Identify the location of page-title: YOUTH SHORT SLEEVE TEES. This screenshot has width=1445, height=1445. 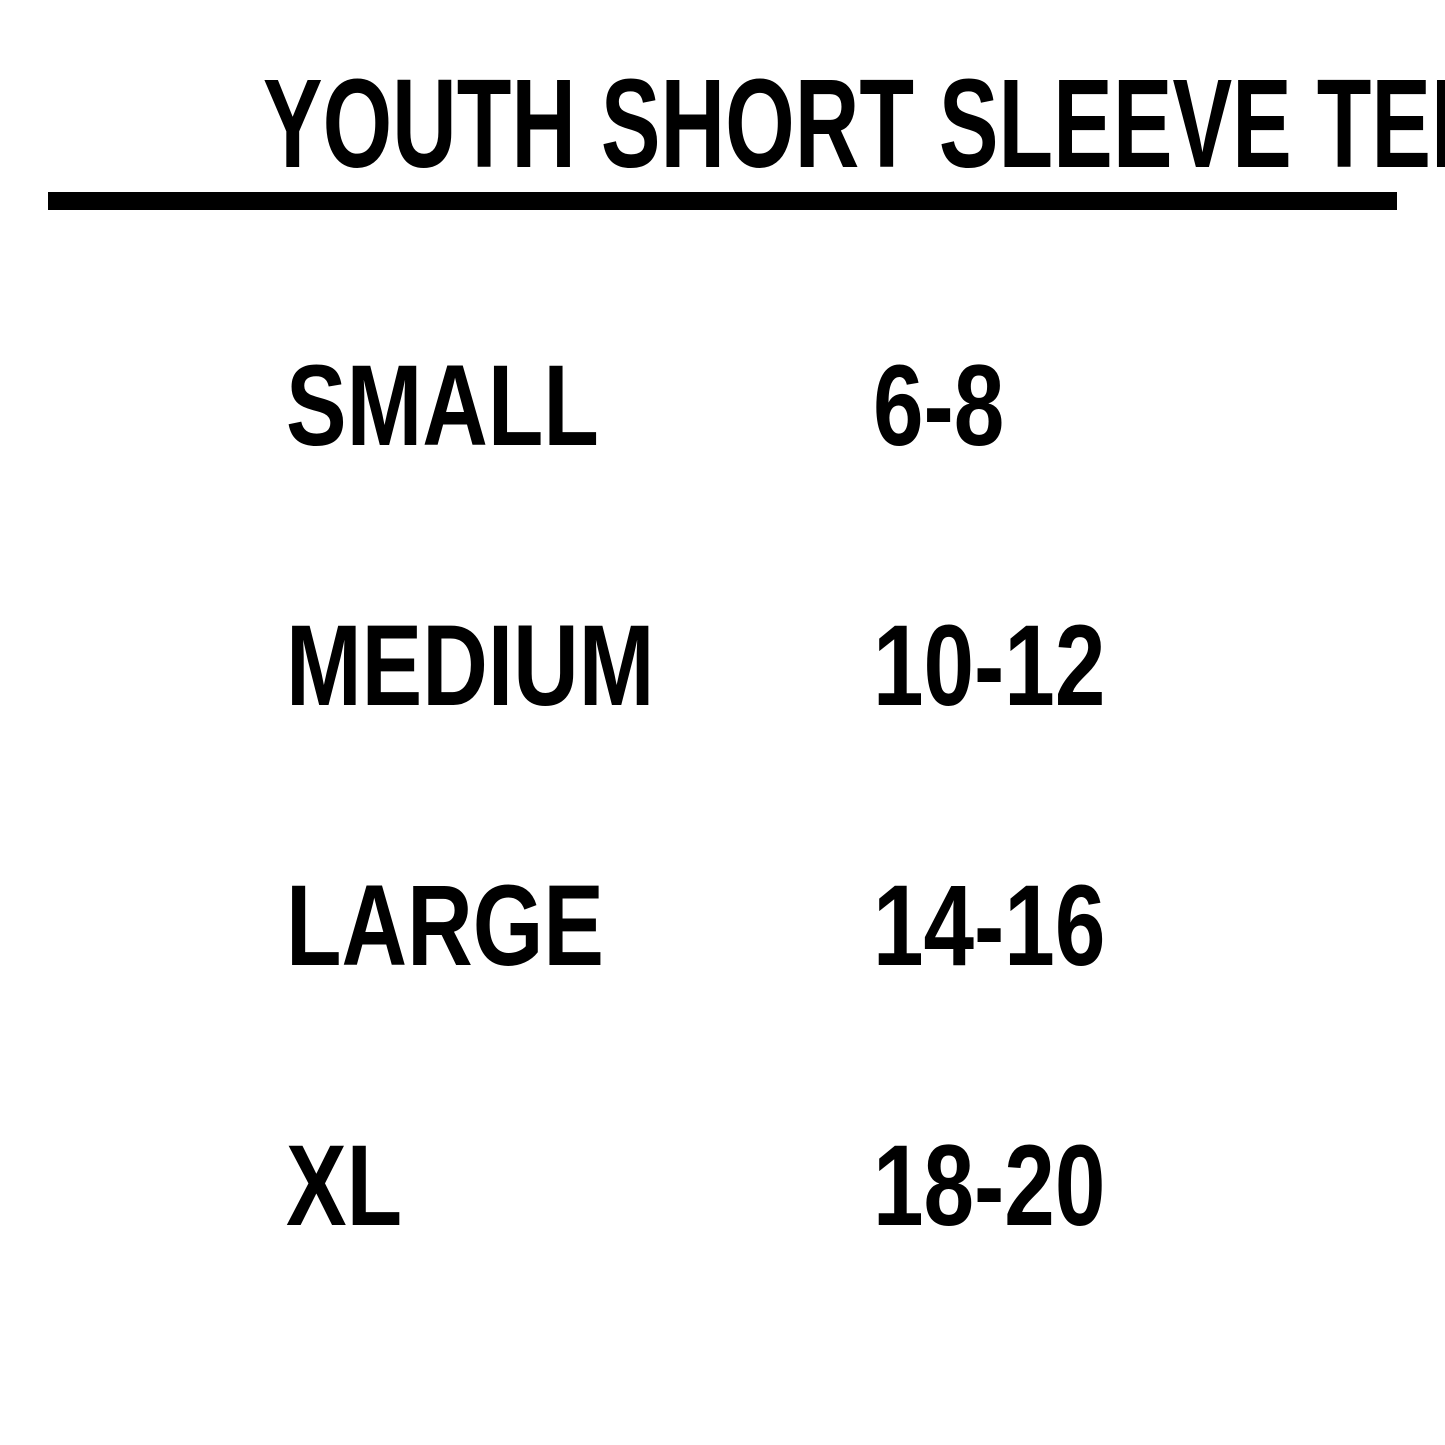
(853, 123).